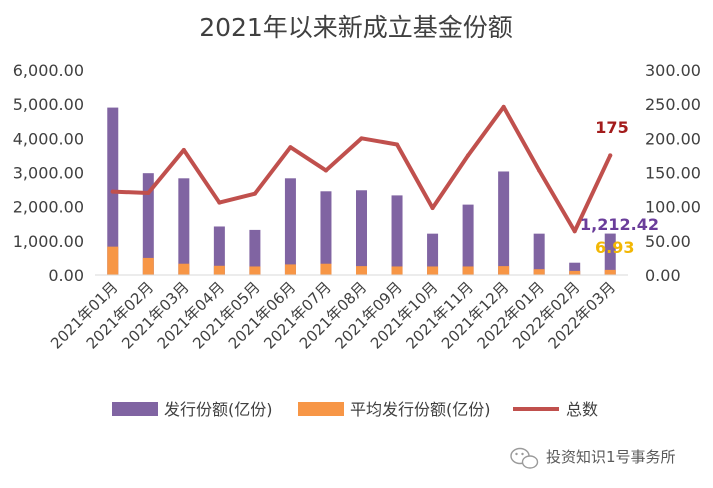 Image resolution: width=713 pixels, height=488 pixels. I want to click on data-labels: 175 1,212.42 6.93, so click(619, 187).